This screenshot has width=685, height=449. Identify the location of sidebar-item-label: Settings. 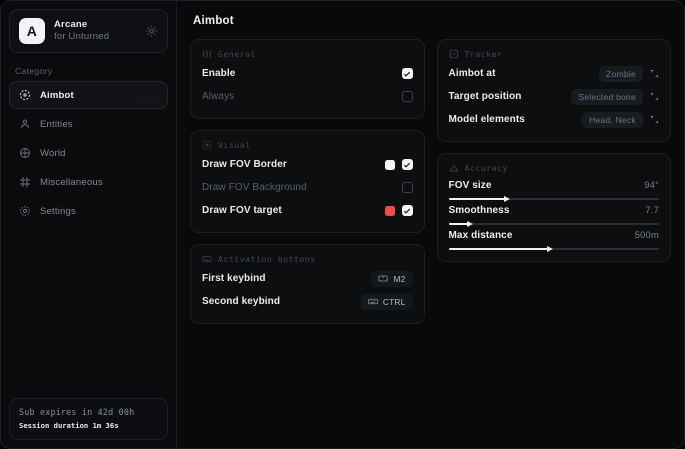
(58, 211).